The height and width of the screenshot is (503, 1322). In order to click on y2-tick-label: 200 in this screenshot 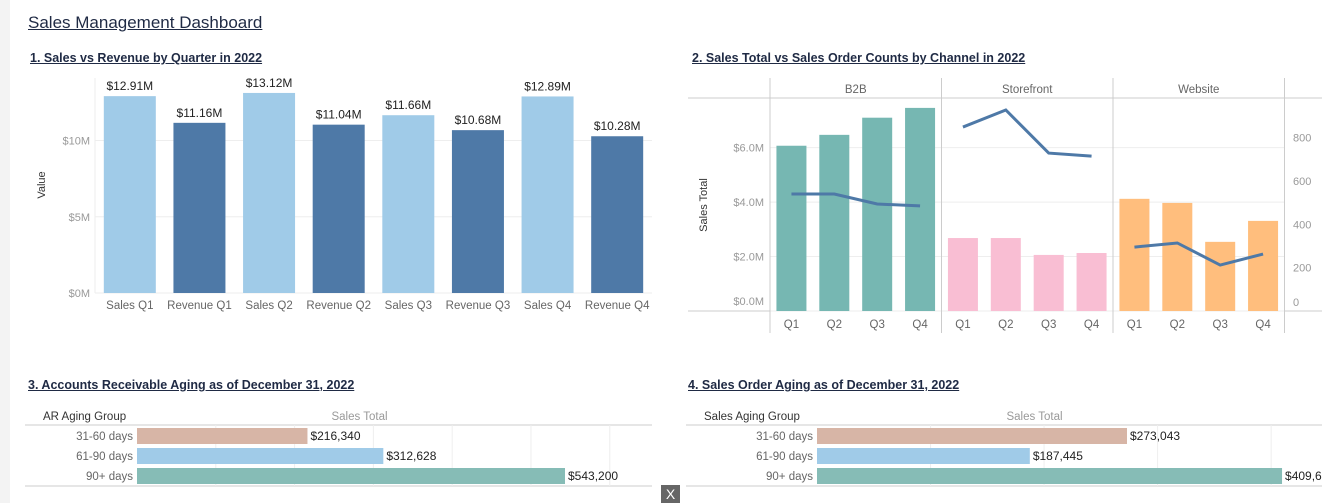, I will do `click(1302, 269)`.